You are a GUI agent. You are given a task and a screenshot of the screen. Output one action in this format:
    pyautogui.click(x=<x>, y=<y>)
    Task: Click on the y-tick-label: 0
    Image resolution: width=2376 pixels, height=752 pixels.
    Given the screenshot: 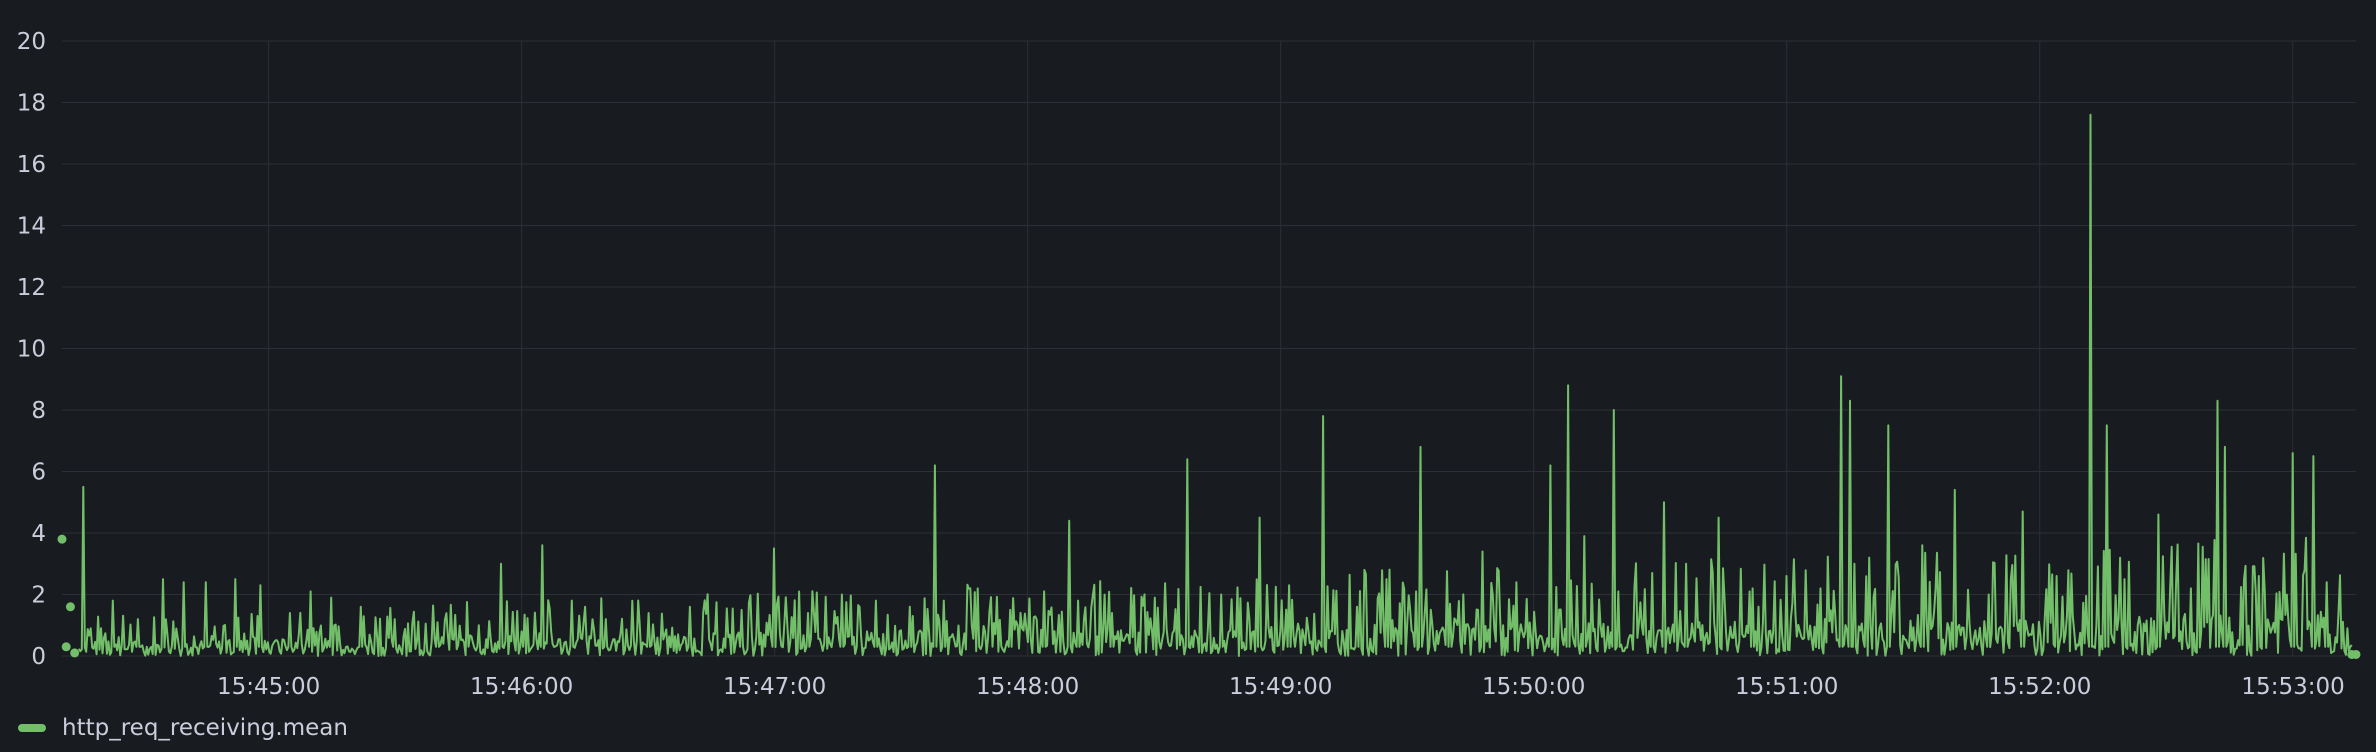 What is the action you would take?
    pyautogui.click(x=38, y=657)
    